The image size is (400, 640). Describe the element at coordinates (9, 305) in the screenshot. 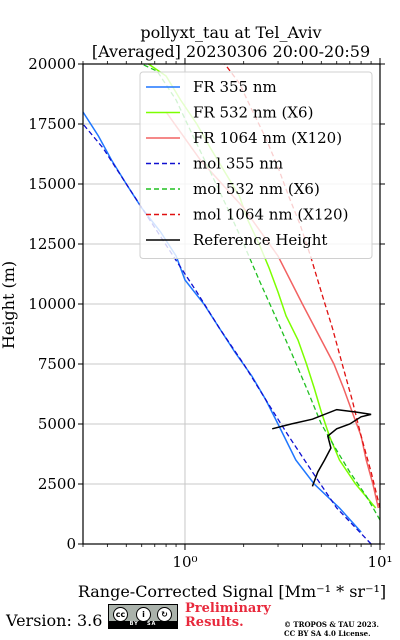

I see `y-axis-label: Height (m)` at that location.